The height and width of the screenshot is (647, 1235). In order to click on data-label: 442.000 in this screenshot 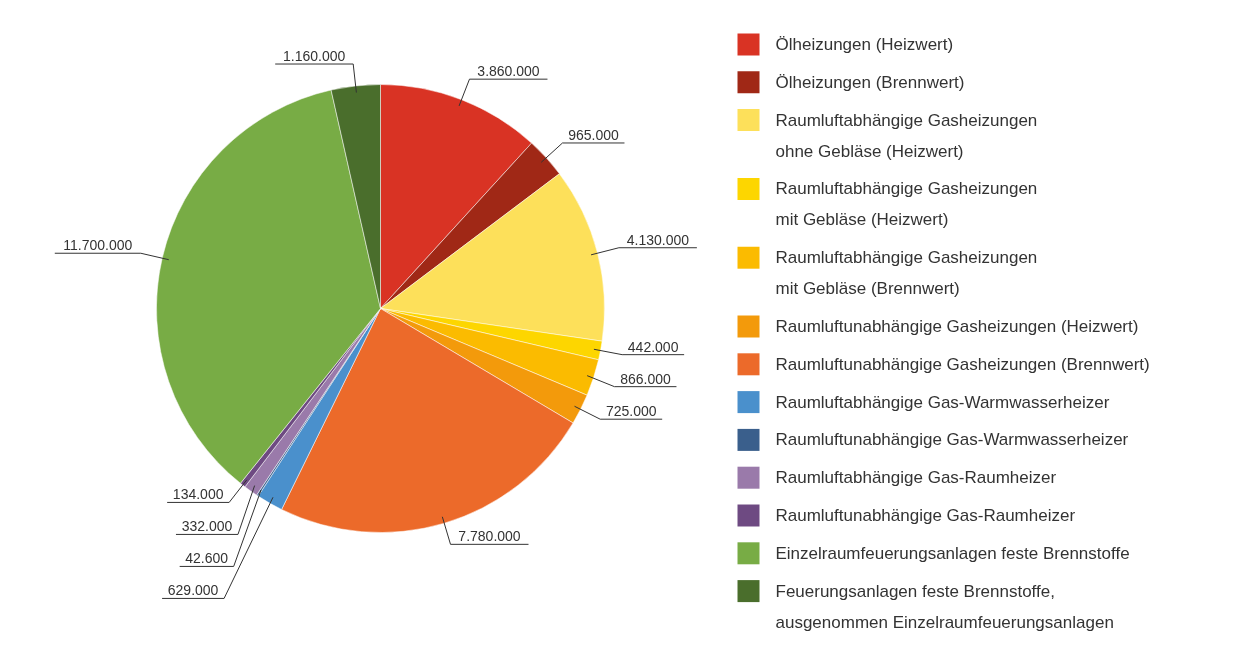, I will do `click(653, 346)`.